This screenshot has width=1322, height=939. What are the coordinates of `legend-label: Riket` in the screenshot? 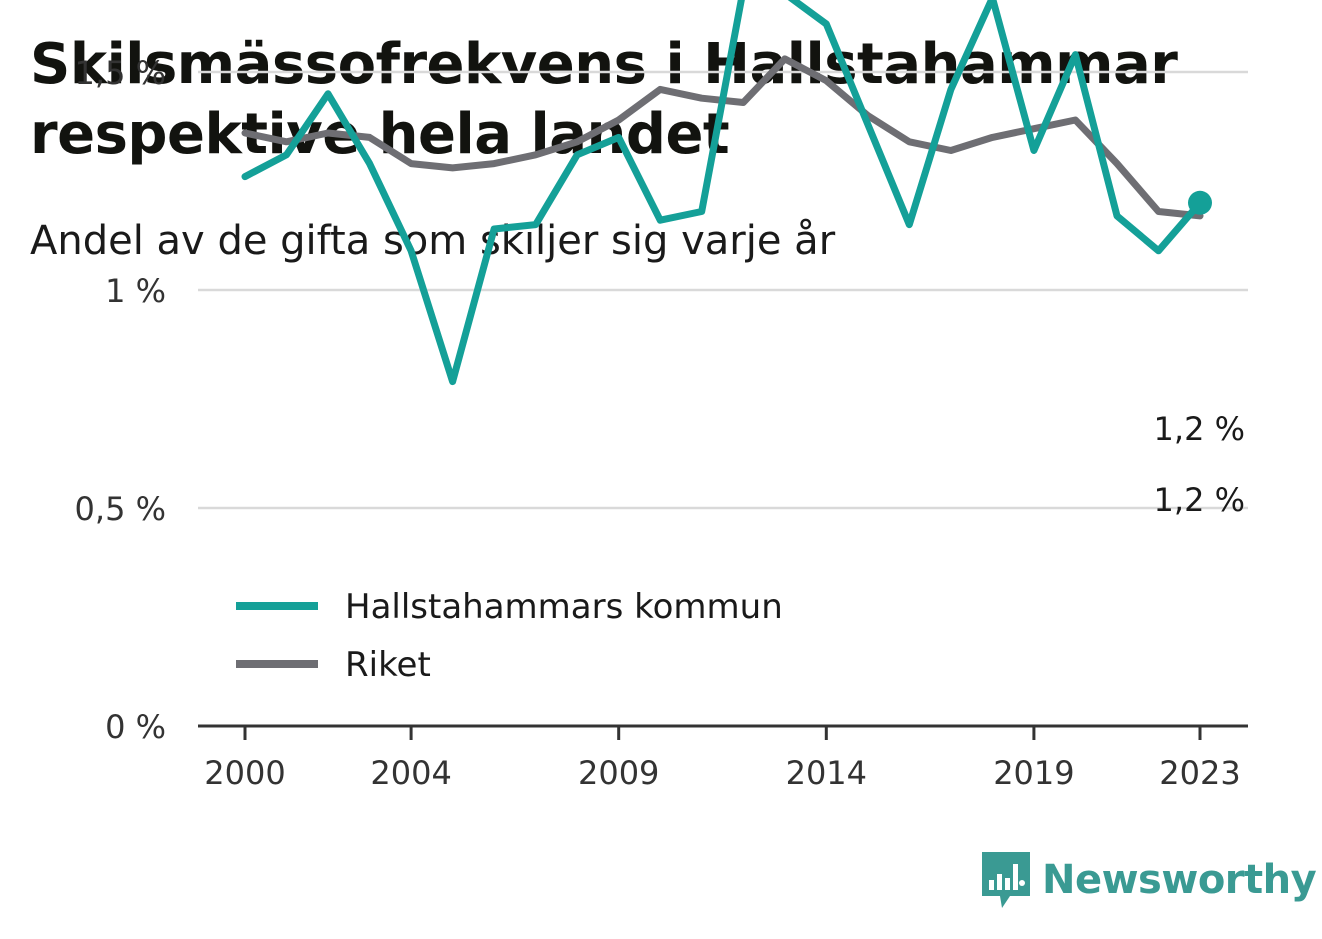 It's located at (388, 665).